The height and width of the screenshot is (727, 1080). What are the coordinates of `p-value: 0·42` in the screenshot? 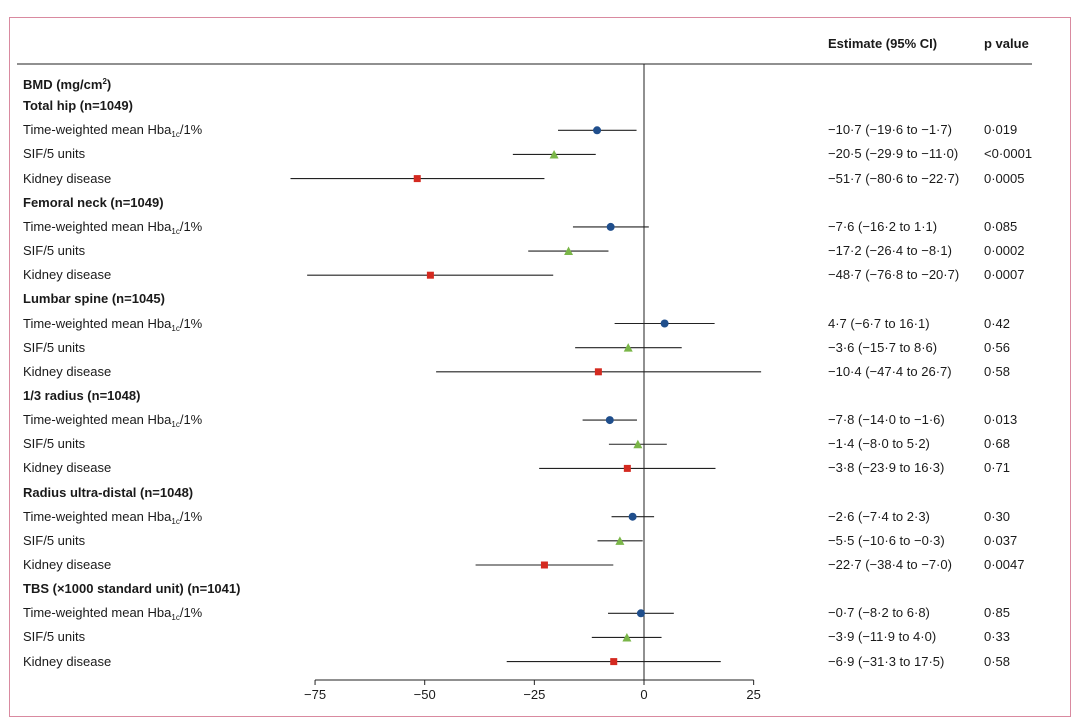 It's located at (997, 323).